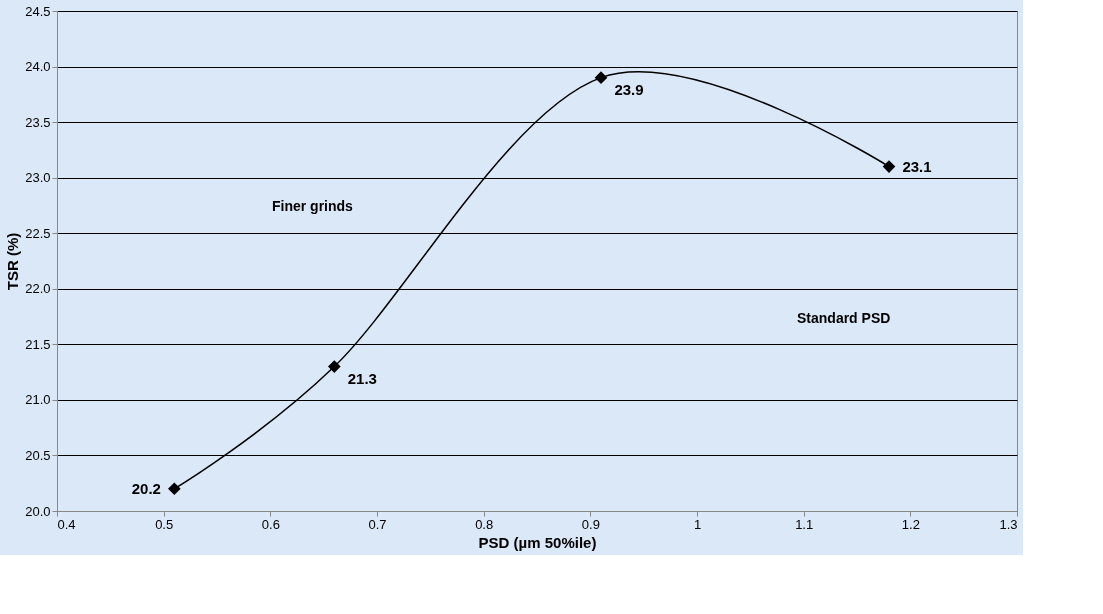 The image size is (1103, 614). What do you see at coordinates (38, 511) in the screenshot?
I see `y-tick-label: 20.0` at bounding box center [38, 511].